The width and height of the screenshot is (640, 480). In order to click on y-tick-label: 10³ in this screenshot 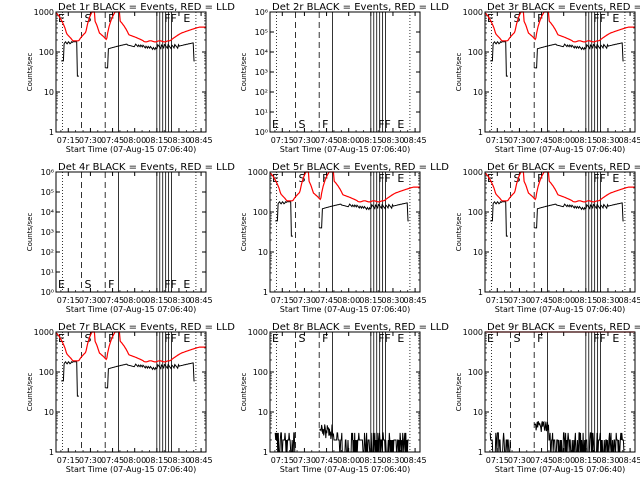, I will do `click(261, 72)`.